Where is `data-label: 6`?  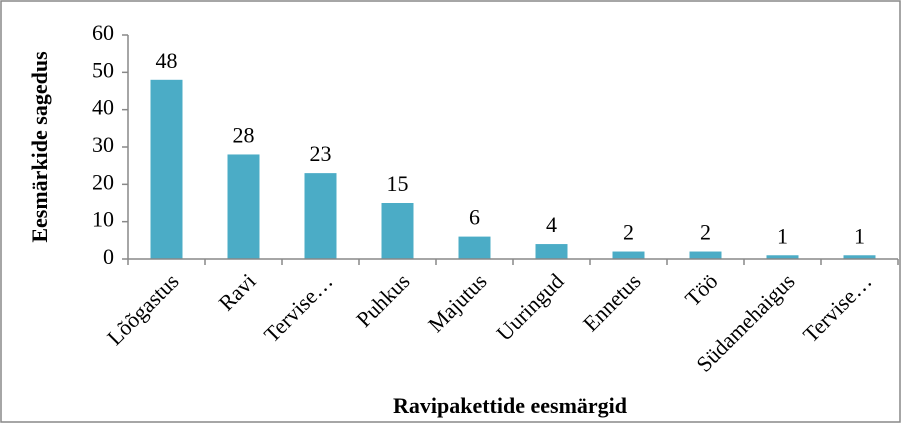 data-label: 6 is located at coordinates (474, 217).